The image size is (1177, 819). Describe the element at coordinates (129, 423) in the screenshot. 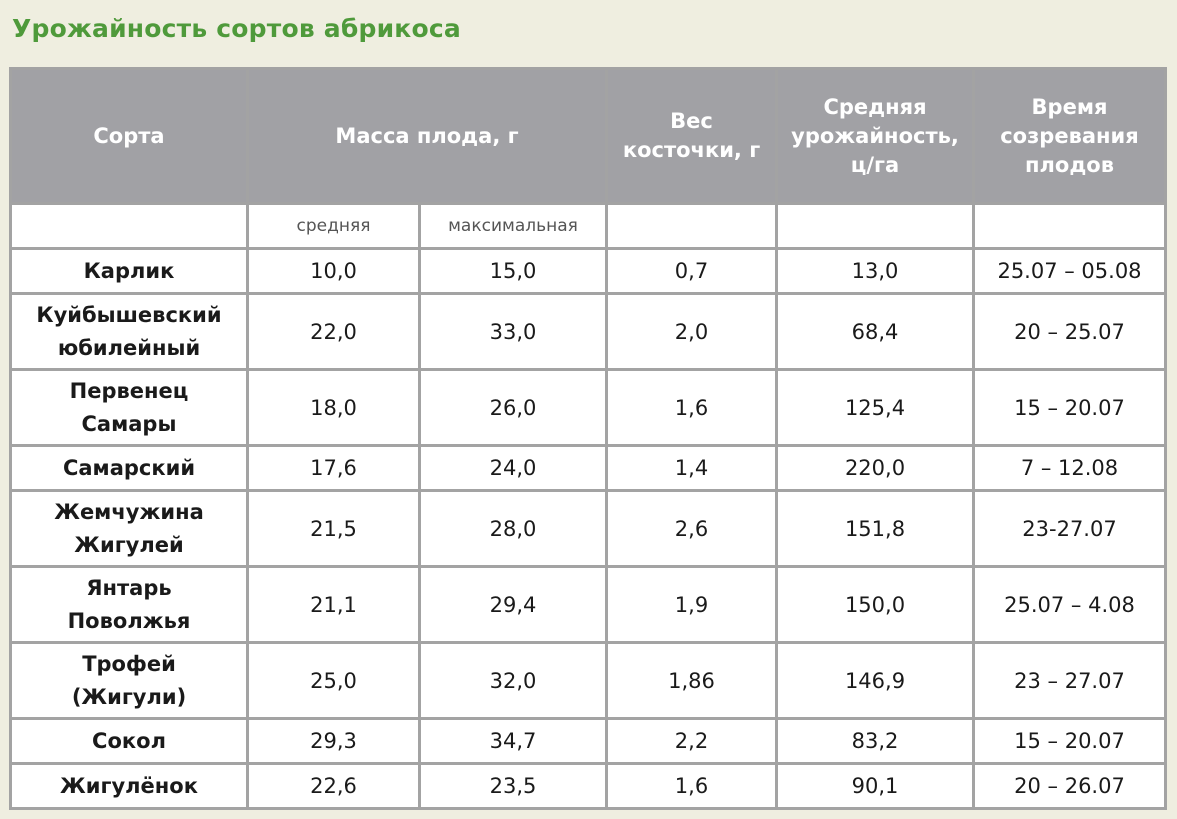

I see `variety-name-line: Самары` at that location.